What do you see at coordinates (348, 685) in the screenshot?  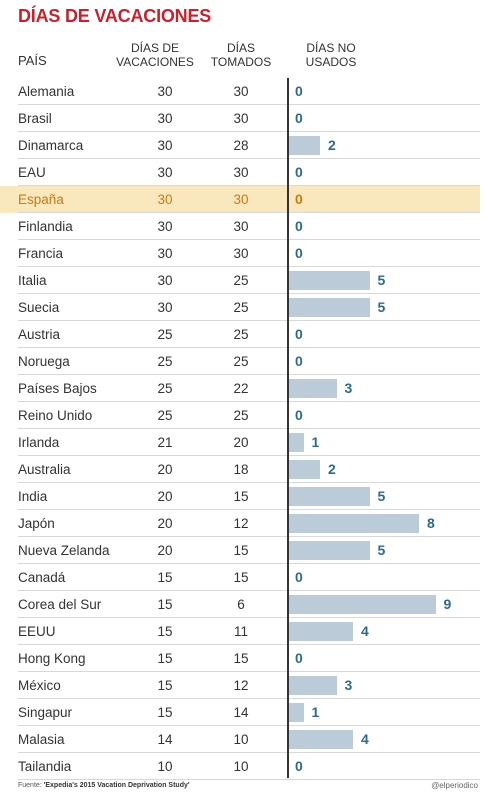 I see `unused-days-label: 3` at bounding box center [348, 685].